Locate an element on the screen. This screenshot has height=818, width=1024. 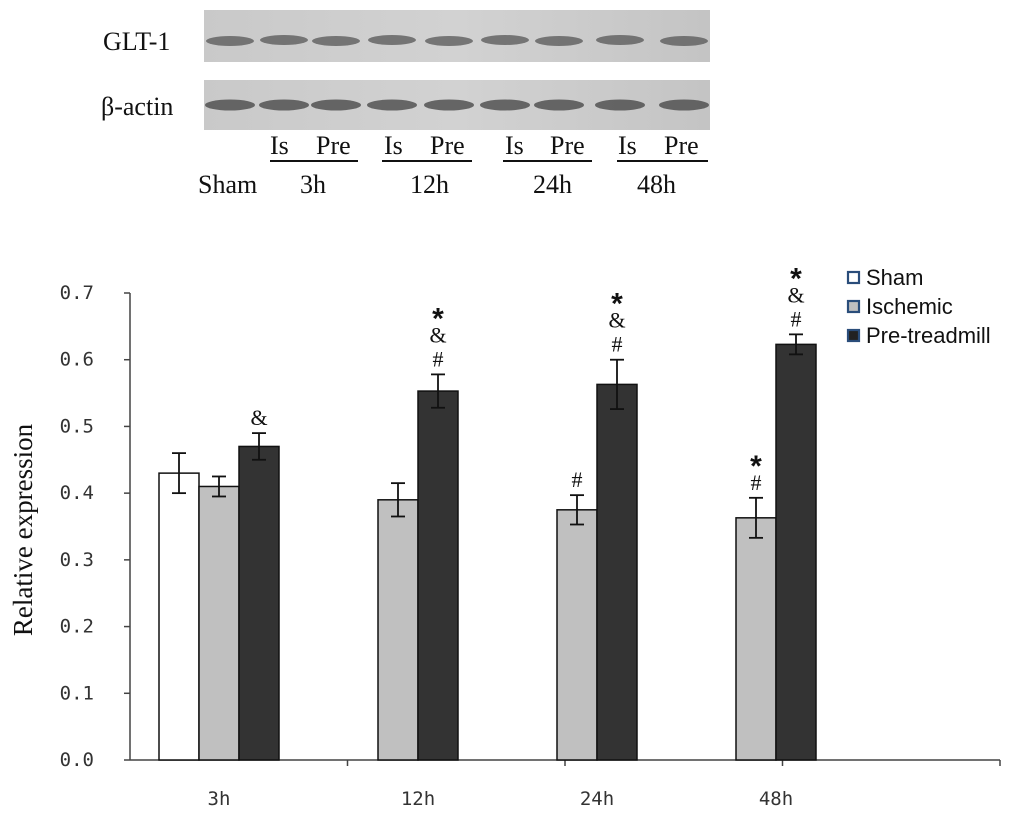
y-tick-label: 0.0 is located at coordinates (77, 760).